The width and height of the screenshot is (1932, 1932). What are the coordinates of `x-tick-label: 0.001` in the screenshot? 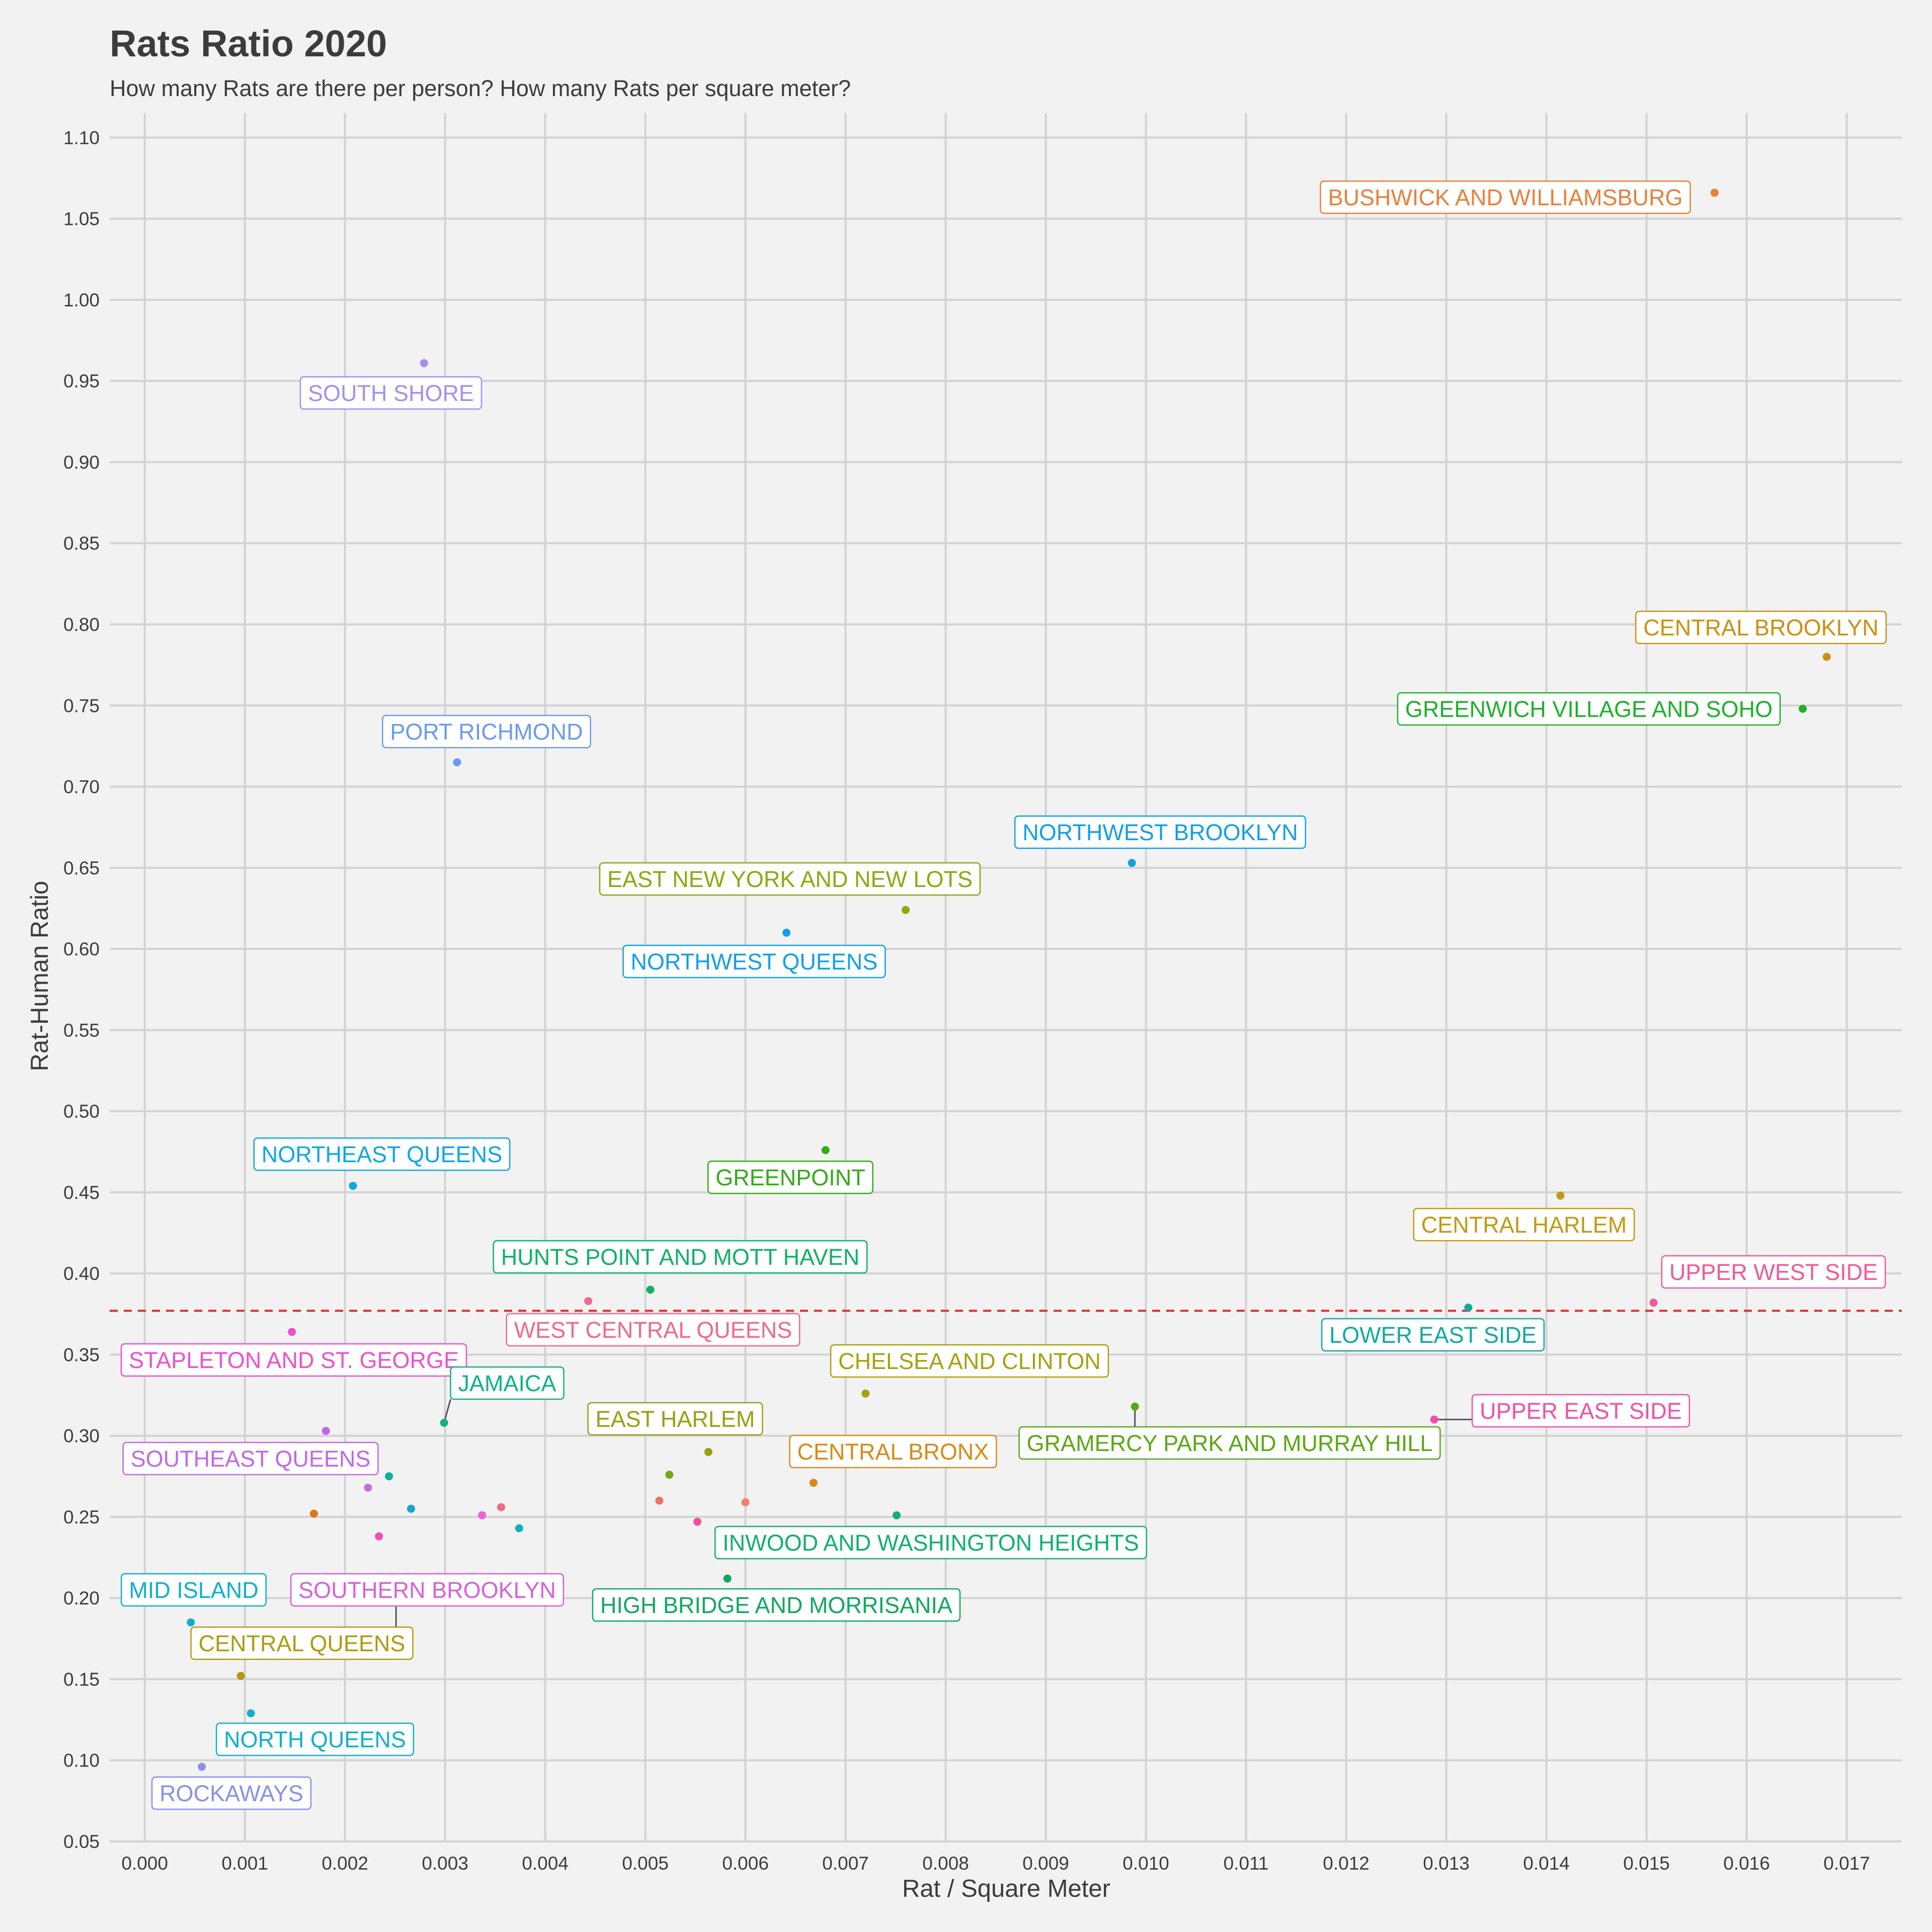 It's located at (245, 1864).